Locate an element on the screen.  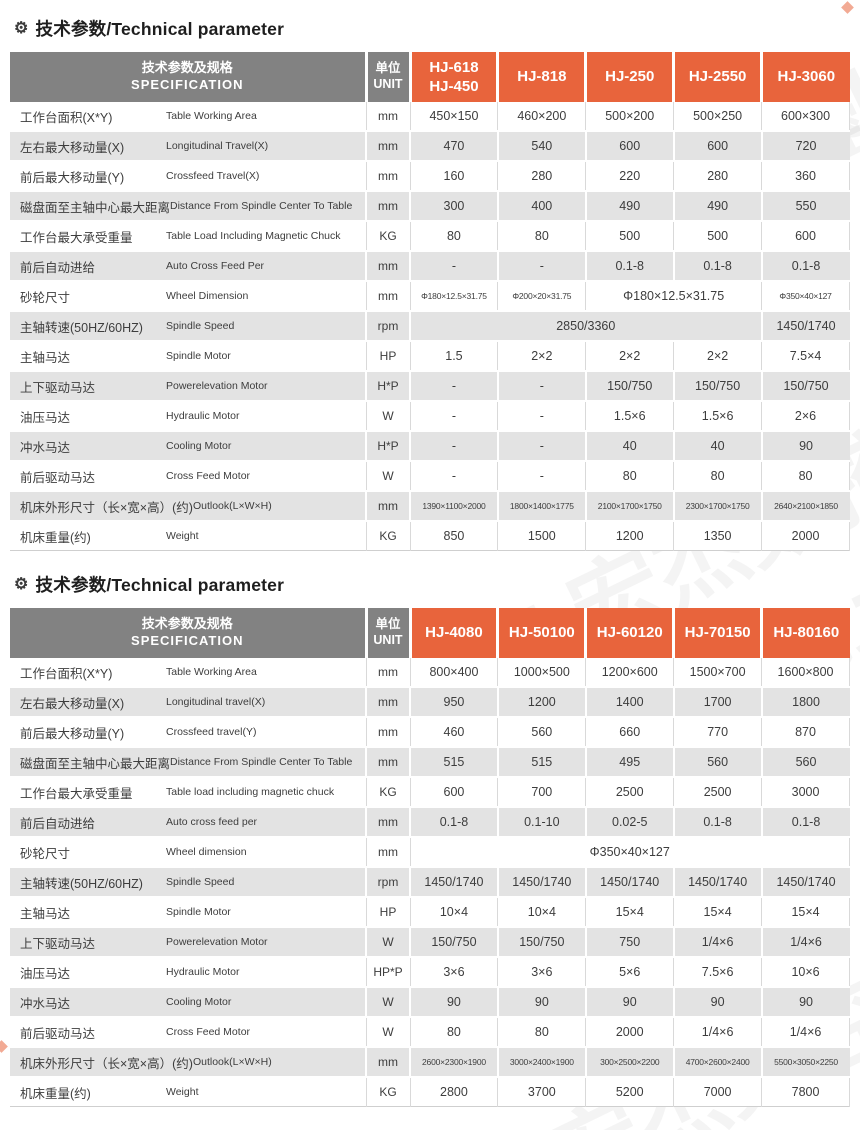
value-cell: 10×4 is located at coordinates (454, 912).